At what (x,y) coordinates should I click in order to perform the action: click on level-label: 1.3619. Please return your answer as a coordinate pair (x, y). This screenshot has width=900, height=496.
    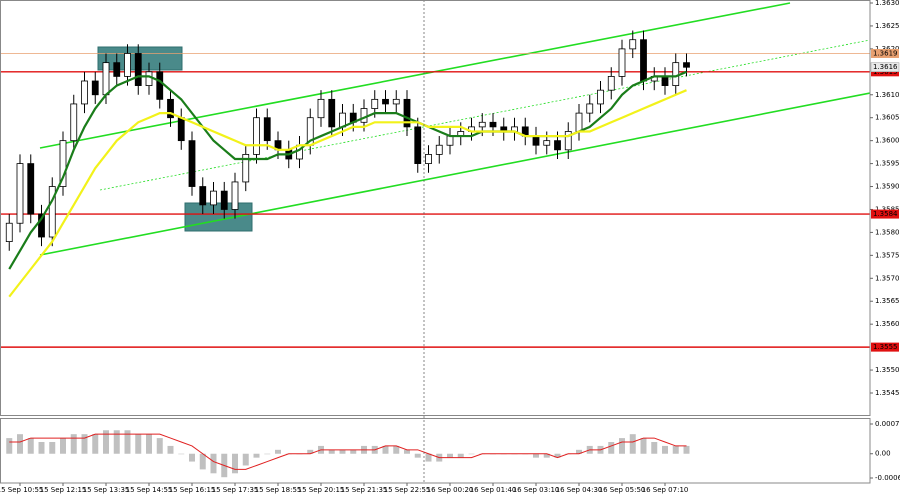
    Looking at the image, I should click on (885, 53).